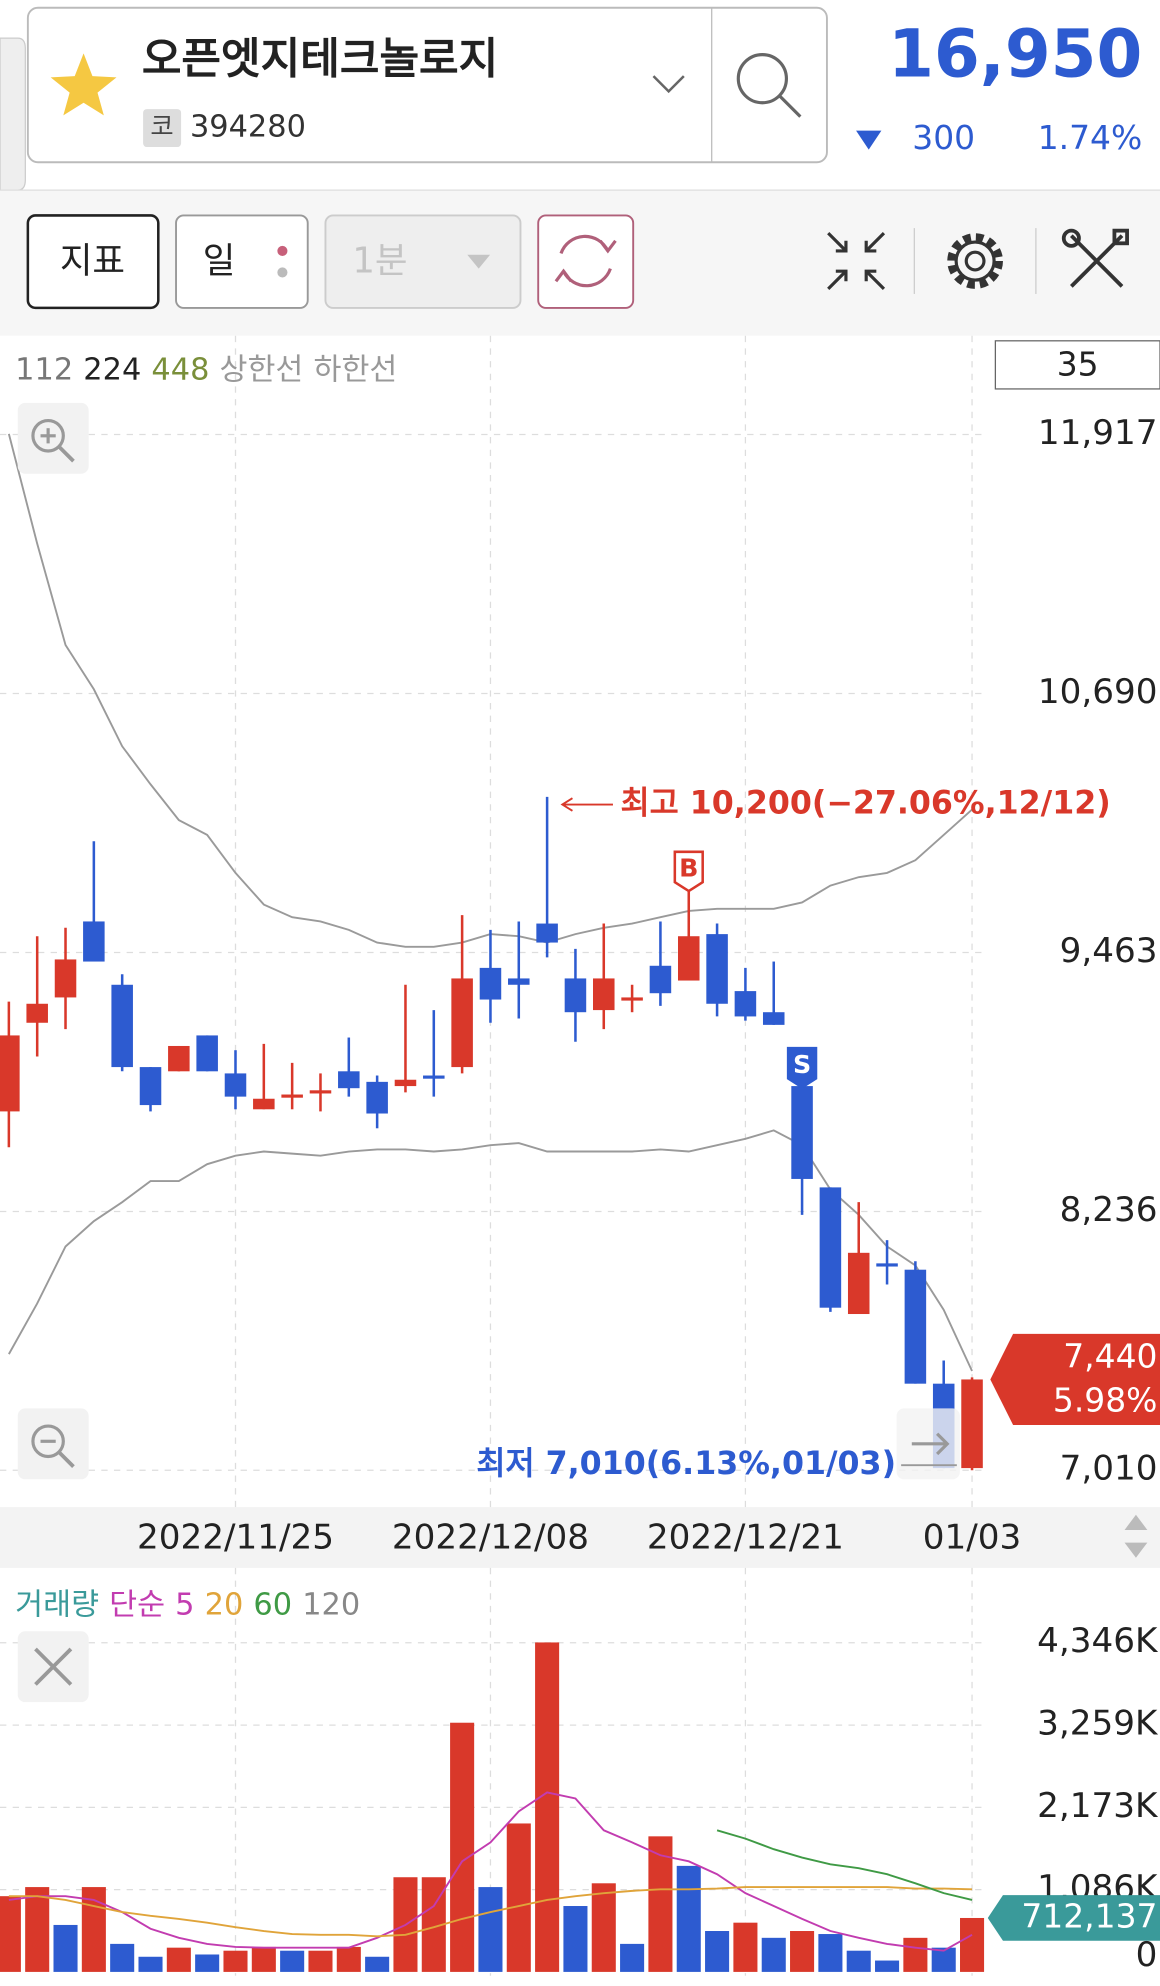 The width and height of the screenshot is (1160, 1986). Describe the element at coordinates (1075, 1379) in the screenshot. I see `last-price-tag` at that location.